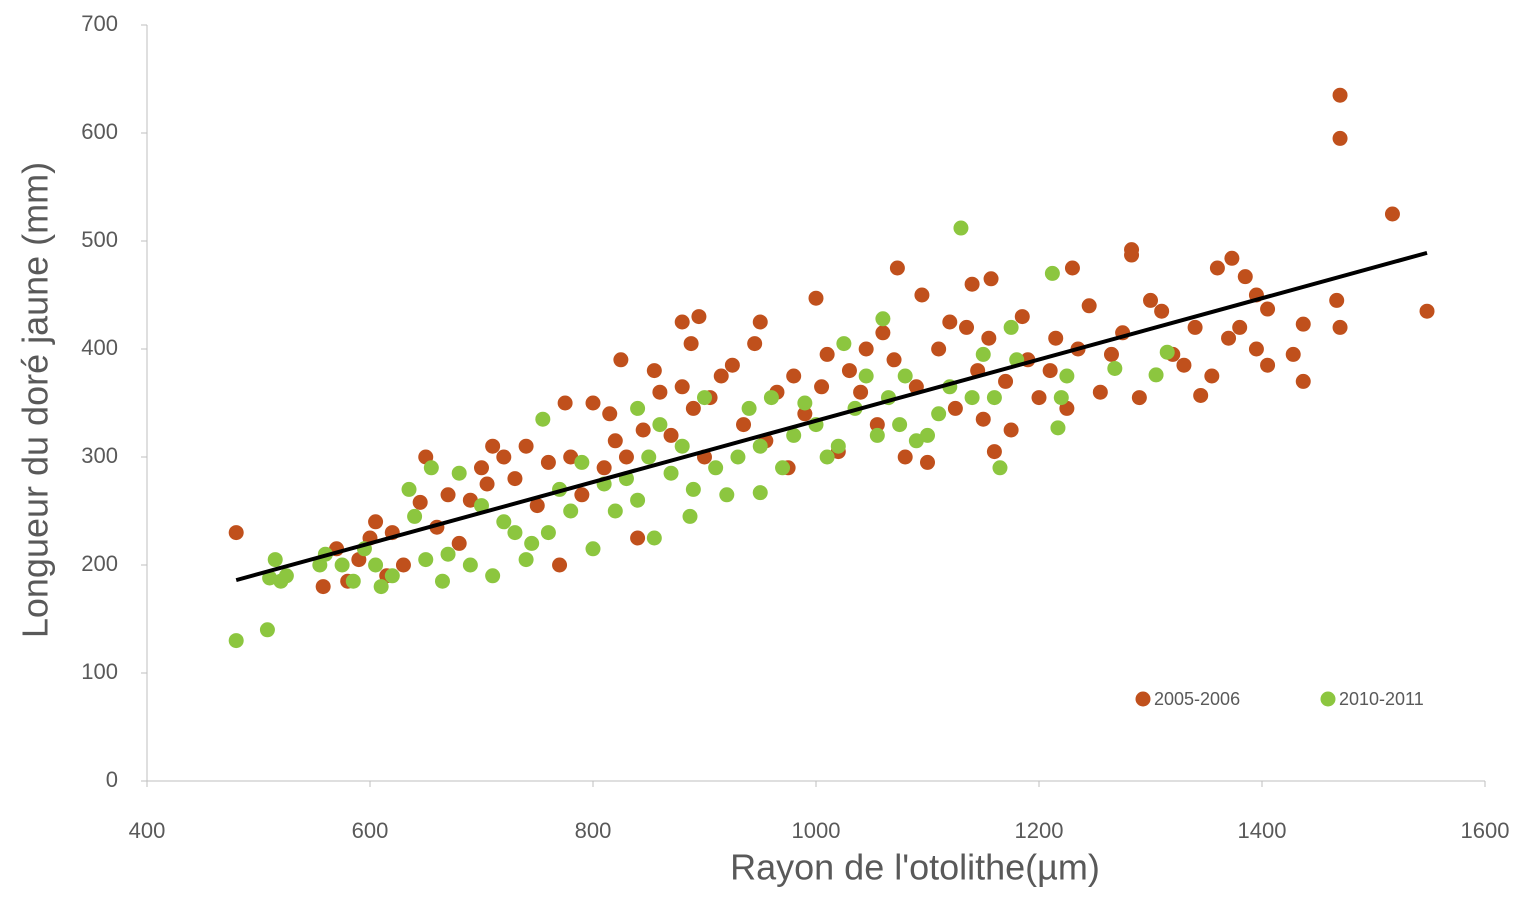 The image size is (1523, 900). What do you see at coordinates (1485, 830) in the screenshot?
I see `x-tick-label: 1600` at bounding box center [1485, 830].